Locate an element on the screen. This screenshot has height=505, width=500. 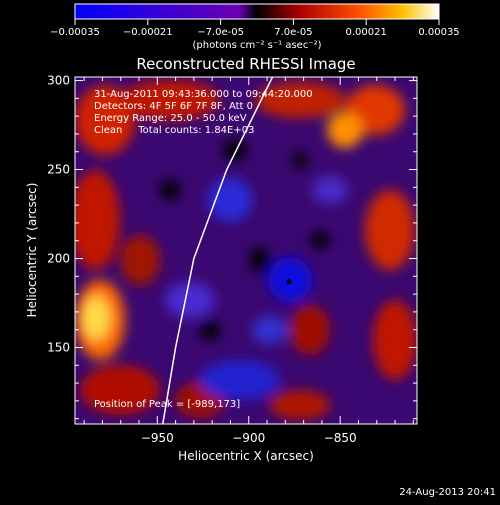
annotation-energy-range: Energy Range: 25.0 - 50.0 keV is located at coordinates (170, 118).